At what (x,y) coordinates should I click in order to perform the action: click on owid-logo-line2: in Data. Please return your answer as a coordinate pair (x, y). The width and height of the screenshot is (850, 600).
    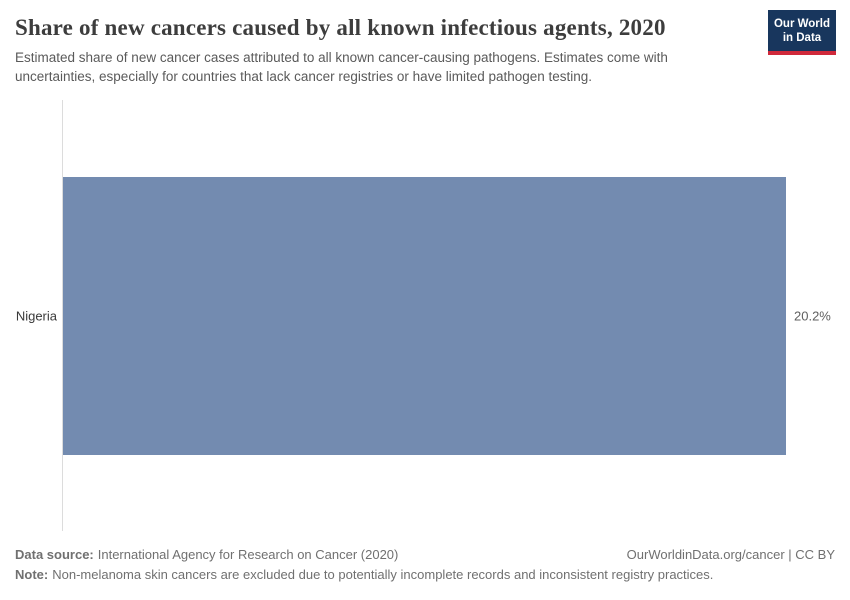
    Looking at the image, I should click on (802, 38).